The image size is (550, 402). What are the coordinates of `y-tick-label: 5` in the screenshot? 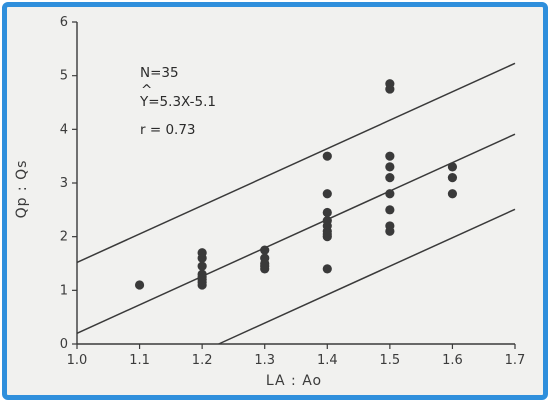 It's located at (64, 76).